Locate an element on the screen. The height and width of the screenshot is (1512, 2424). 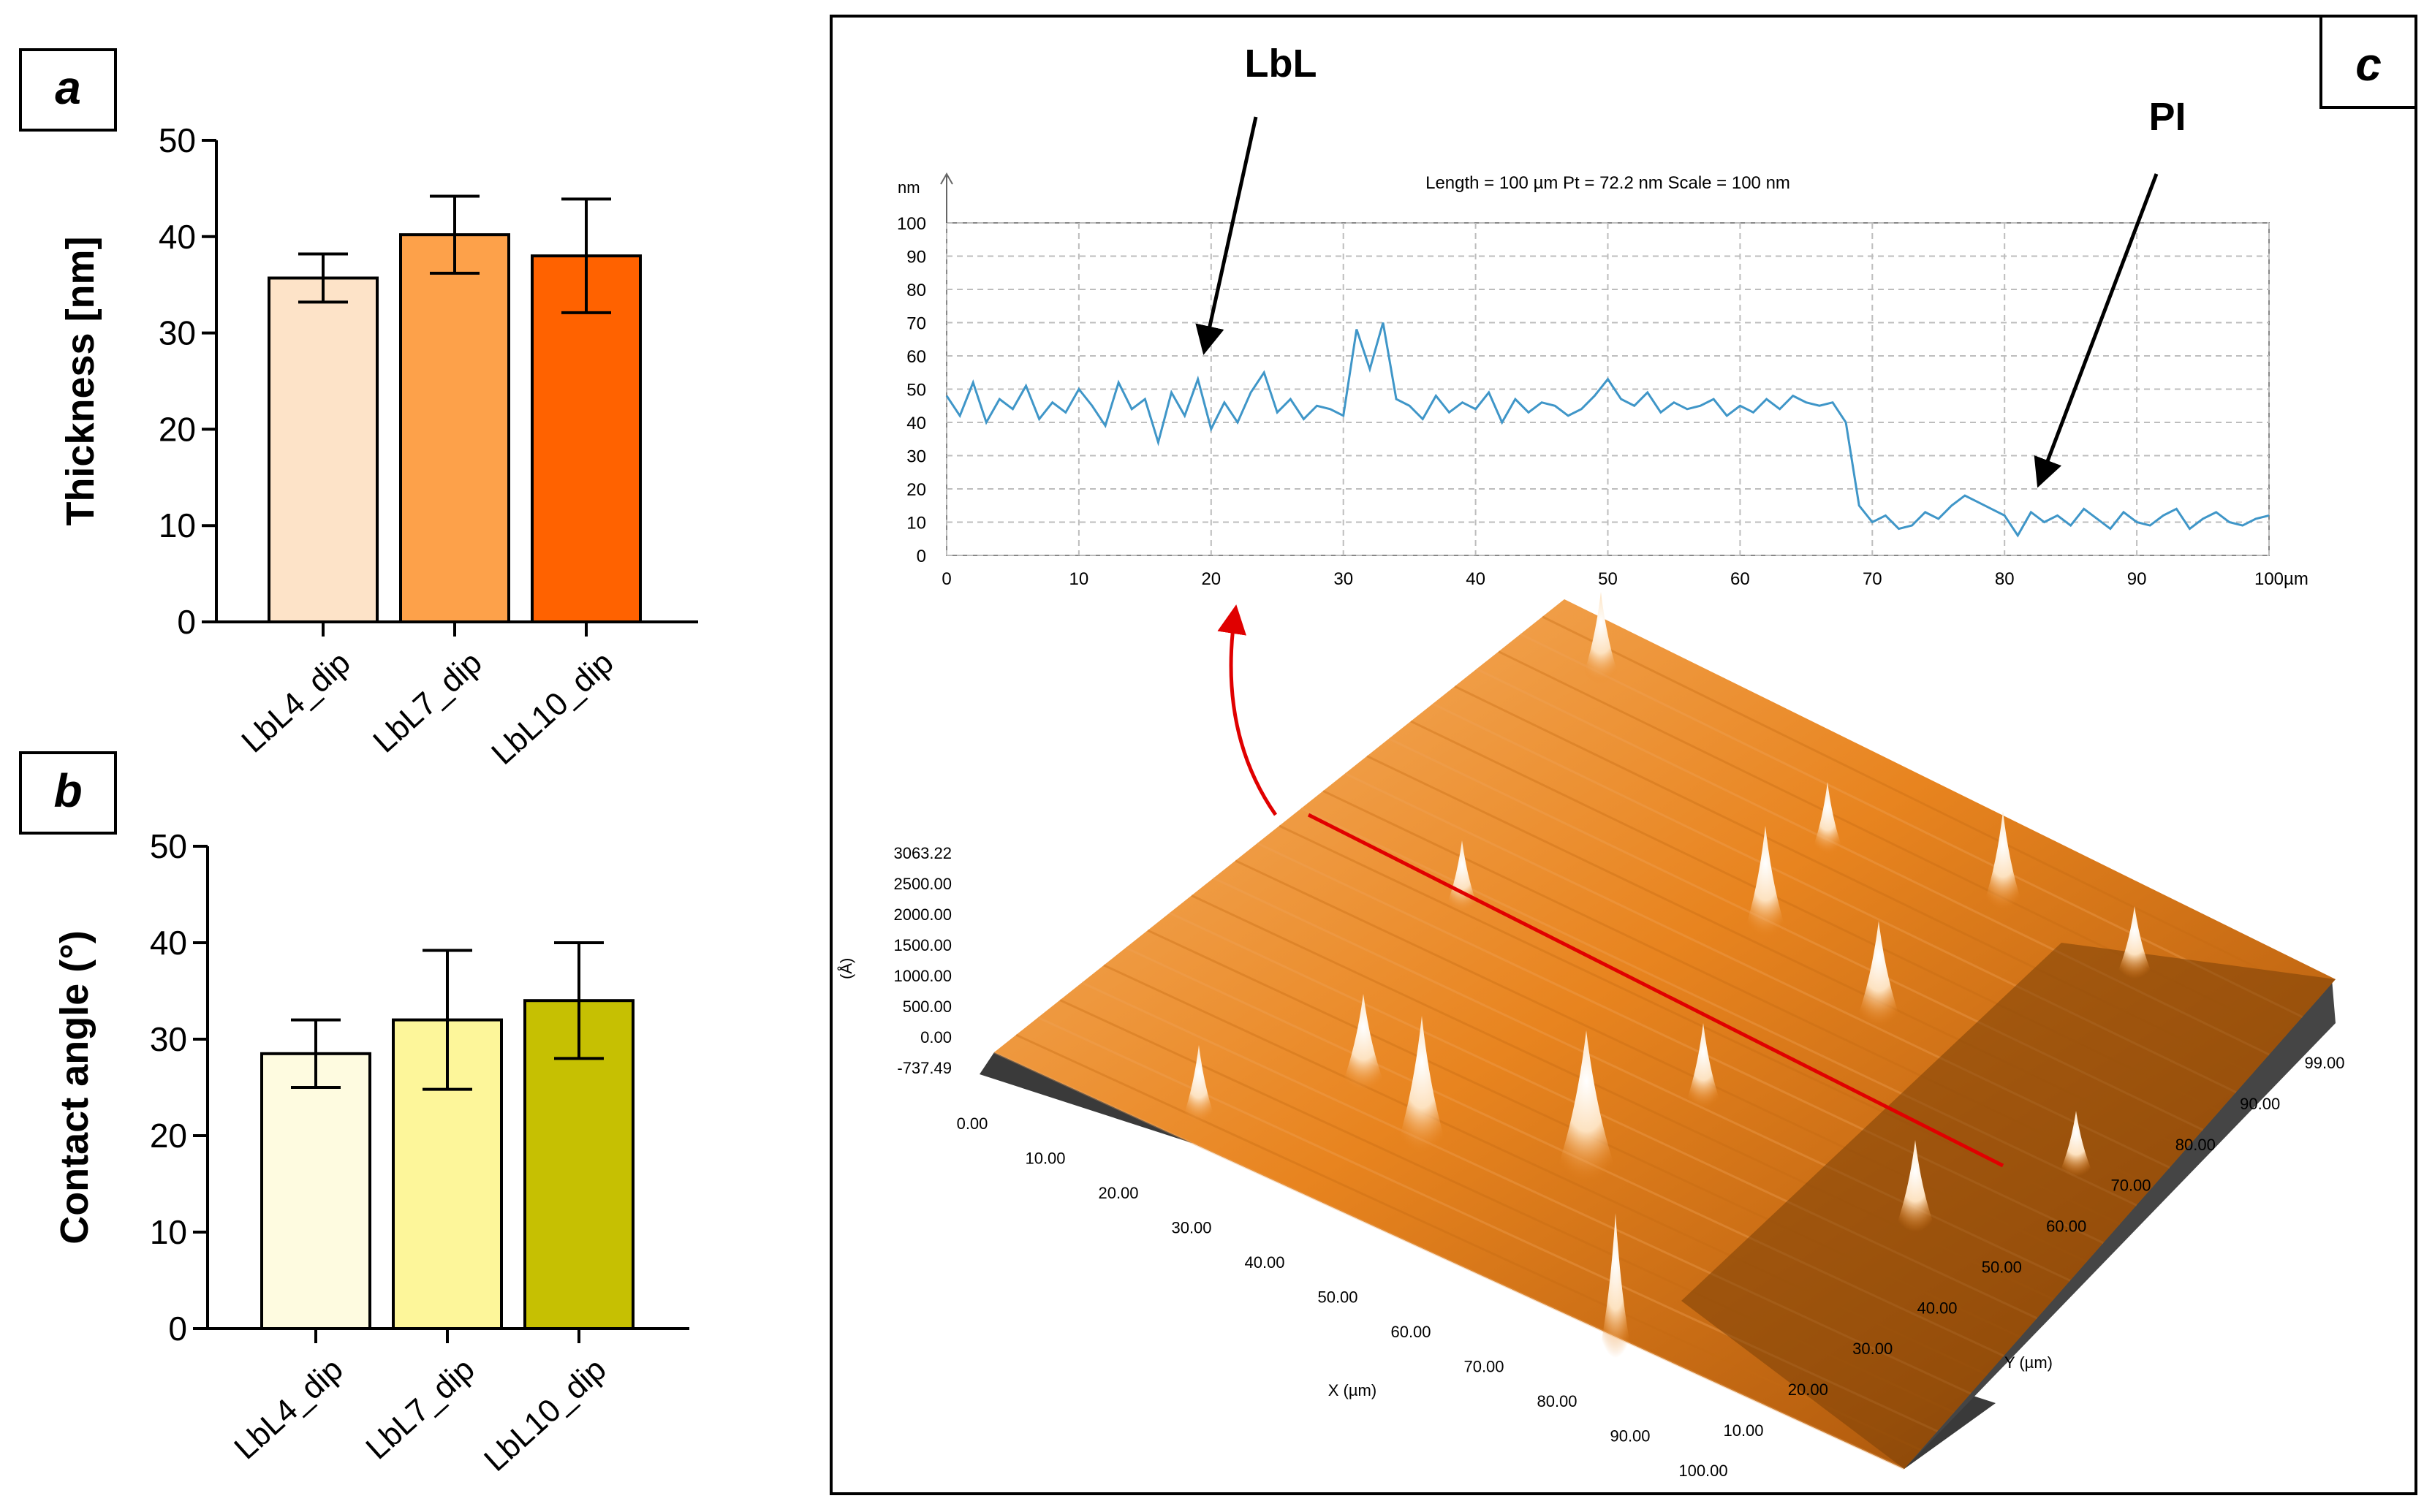
red-curved-arrow is located at coordinates (1247, 710).